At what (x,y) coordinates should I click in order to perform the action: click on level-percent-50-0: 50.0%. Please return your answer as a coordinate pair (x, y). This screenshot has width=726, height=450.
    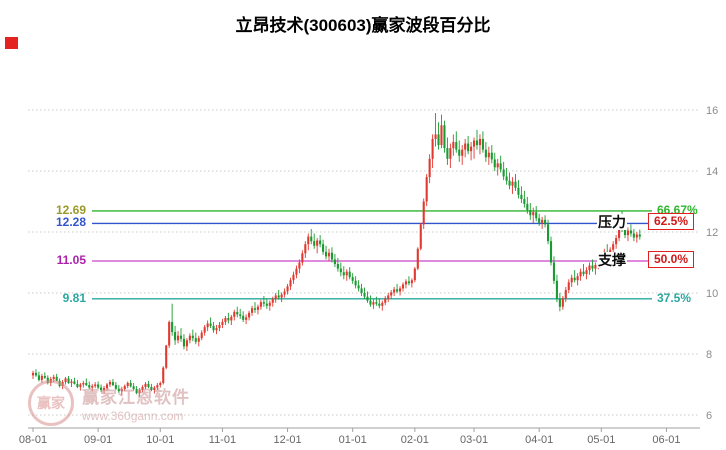
    Looking at the image, I should click on (671, 259).